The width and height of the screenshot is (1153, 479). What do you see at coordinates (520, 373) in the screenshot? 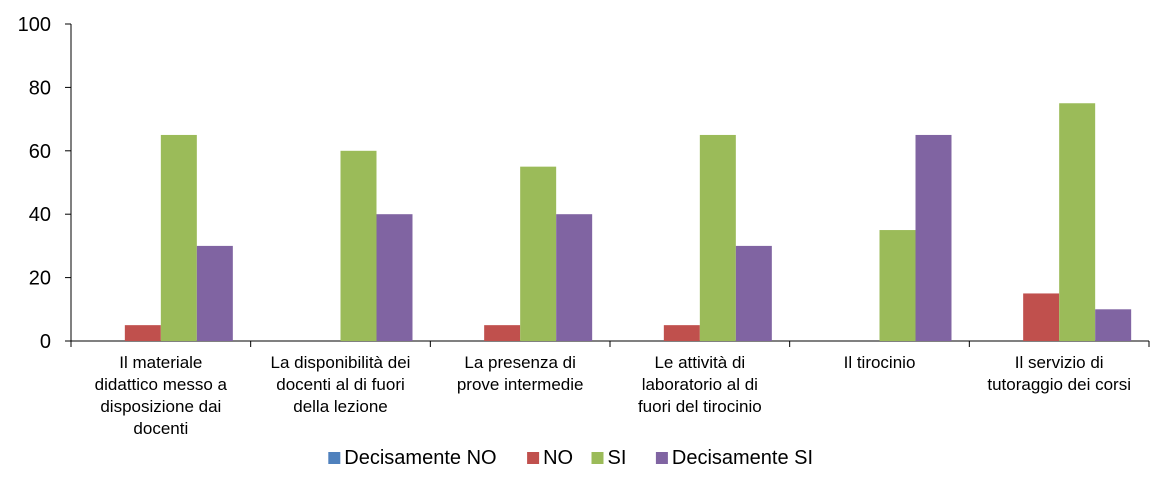
I see `x-tick-label: La presenza di prove intermedie` at bounding box center [520, 373].